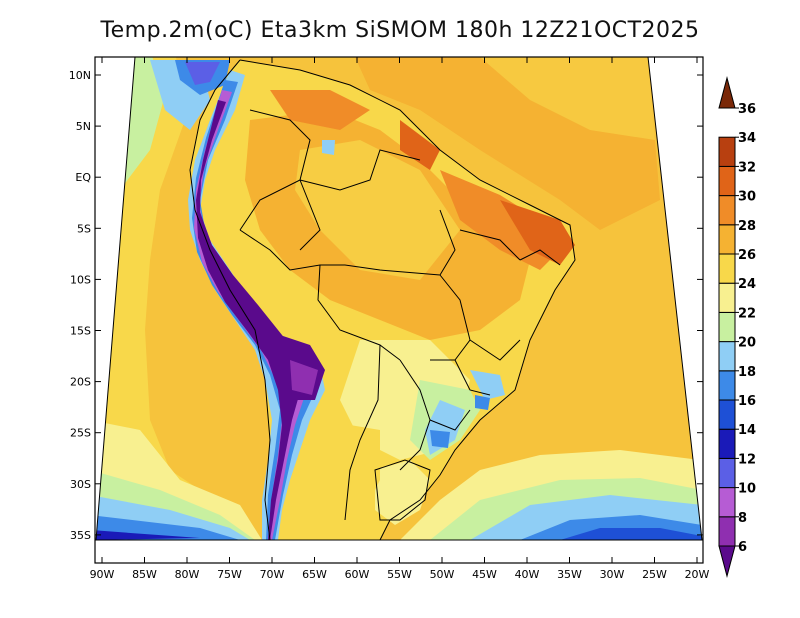 This screenshot has height=618, width=800. I want to click on longitude-label: 55W, so click(399, 574).